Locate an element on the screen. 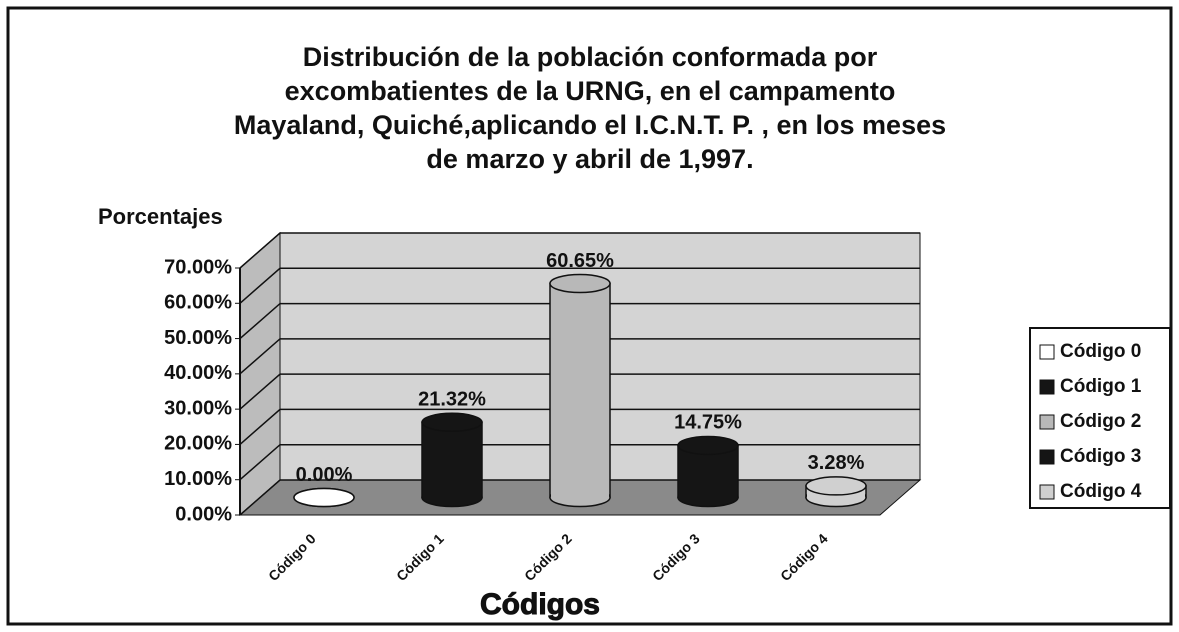  value-label: 0.00% is located at coordinates (324, 475).